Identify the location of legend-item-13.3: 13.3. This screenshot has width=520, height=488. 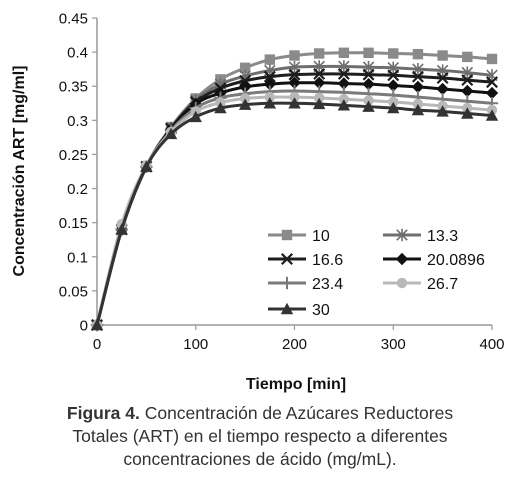
(420, 236).